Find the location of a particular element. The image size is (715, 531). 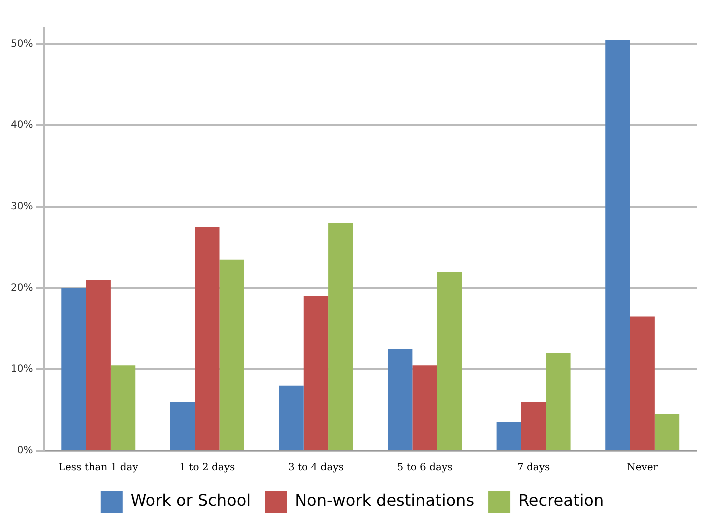

y-tick-label: 40% is located at coordinates (22, 126).